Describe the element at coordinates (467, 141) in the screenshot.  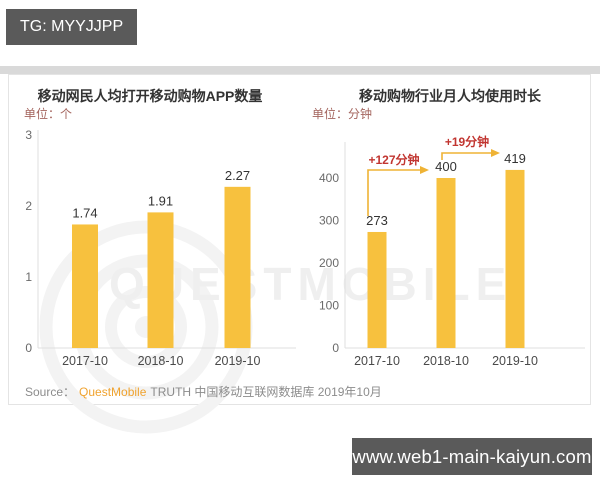
I see `annotation-label: +19分钟` at that location.